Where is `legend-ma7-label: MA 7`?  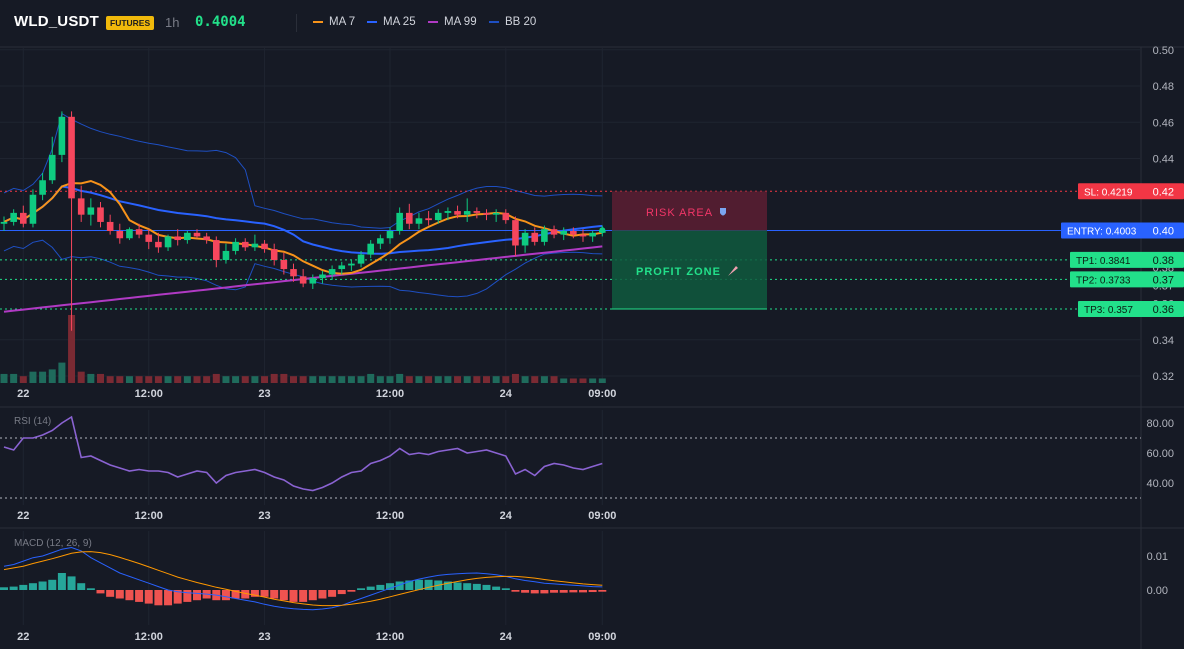
legend-ma7-label: MA 7 is located at coordinates (342, 22).